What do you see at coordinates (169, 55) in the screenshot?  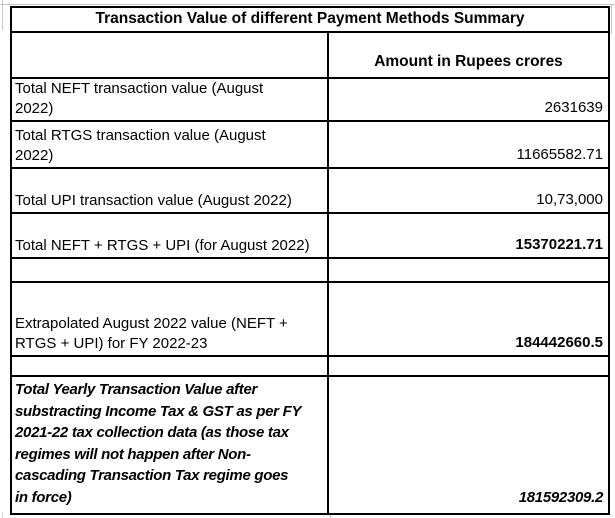 I see `header-empty-cell` at bounding box center [169, 55].